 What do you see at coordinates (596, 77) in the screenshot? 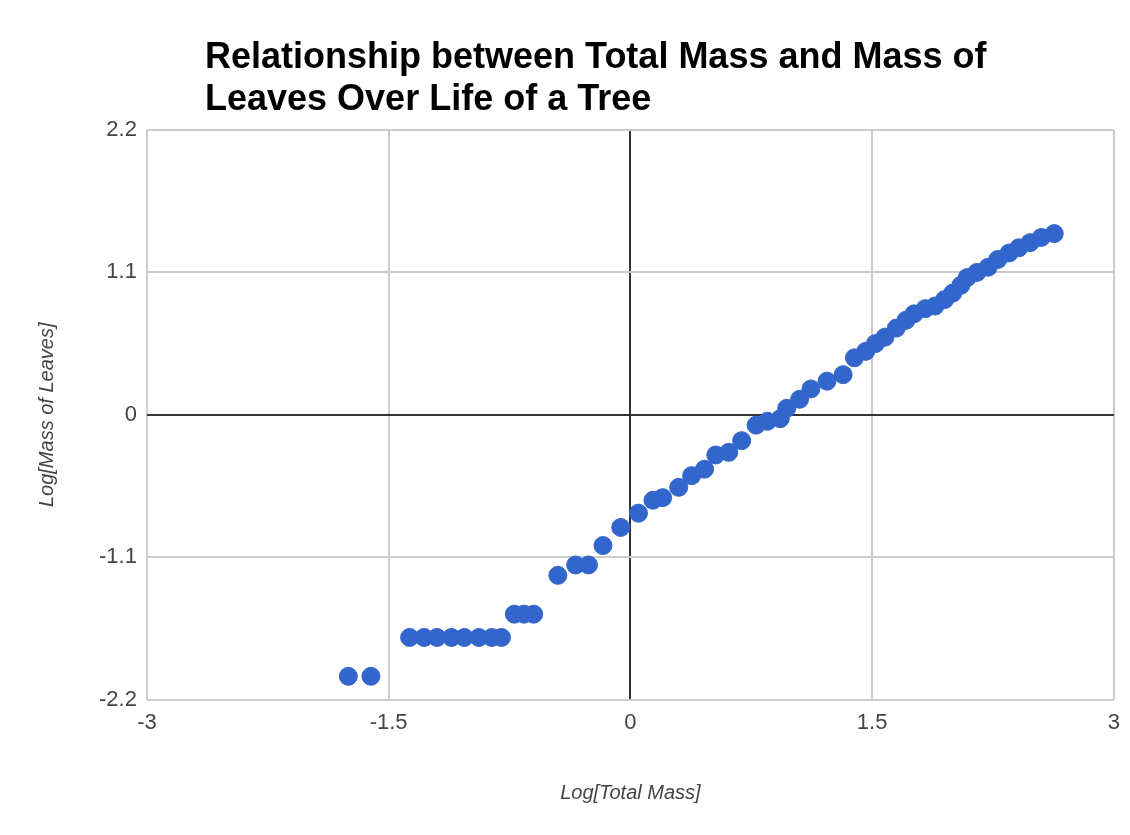
I see `chart-title: Relationship between Total Mass and Mass of Leaves Over Life of a Tree` at bounding box center [596, 77].